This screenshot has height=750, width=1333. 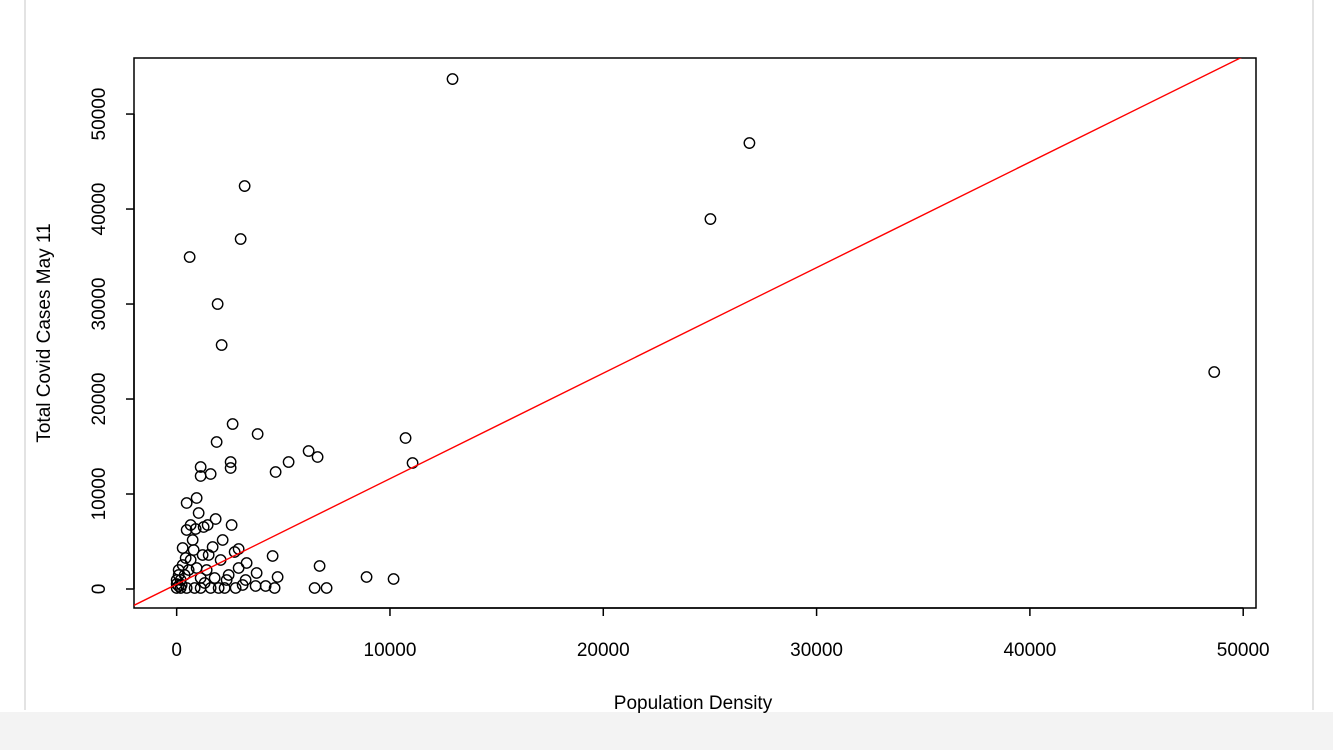 I want to click on x-tick-label: 20000, so click(x=603, y=650).